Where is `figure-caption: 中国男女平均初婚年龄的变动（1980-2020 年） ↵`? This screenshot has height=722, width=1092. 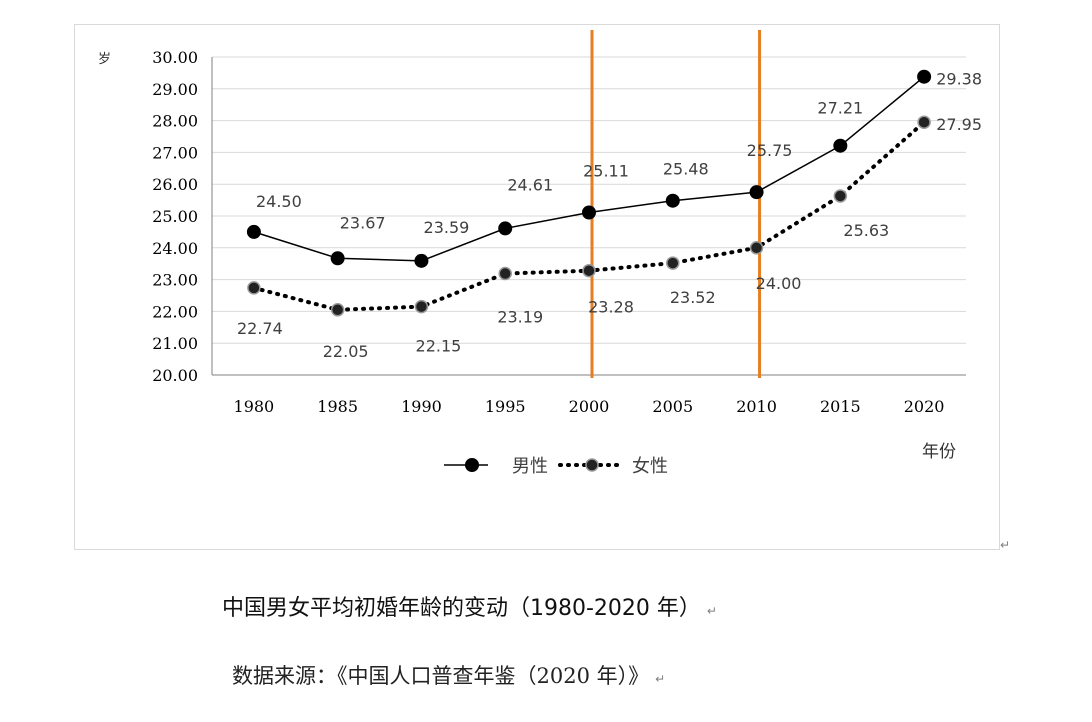
figure-caption: 中国男女平均初婚年龄的变动（1980-2020 年） ↵ is located at coordinates (469, 606).